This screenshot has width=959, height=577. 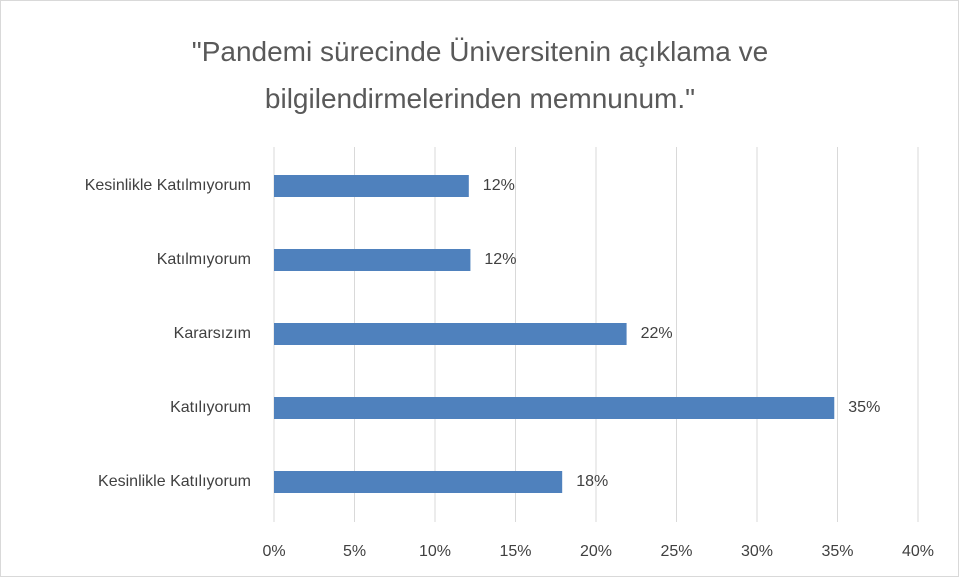 I want to click on x-tick-label: 25%, so click(x=676, y=551).